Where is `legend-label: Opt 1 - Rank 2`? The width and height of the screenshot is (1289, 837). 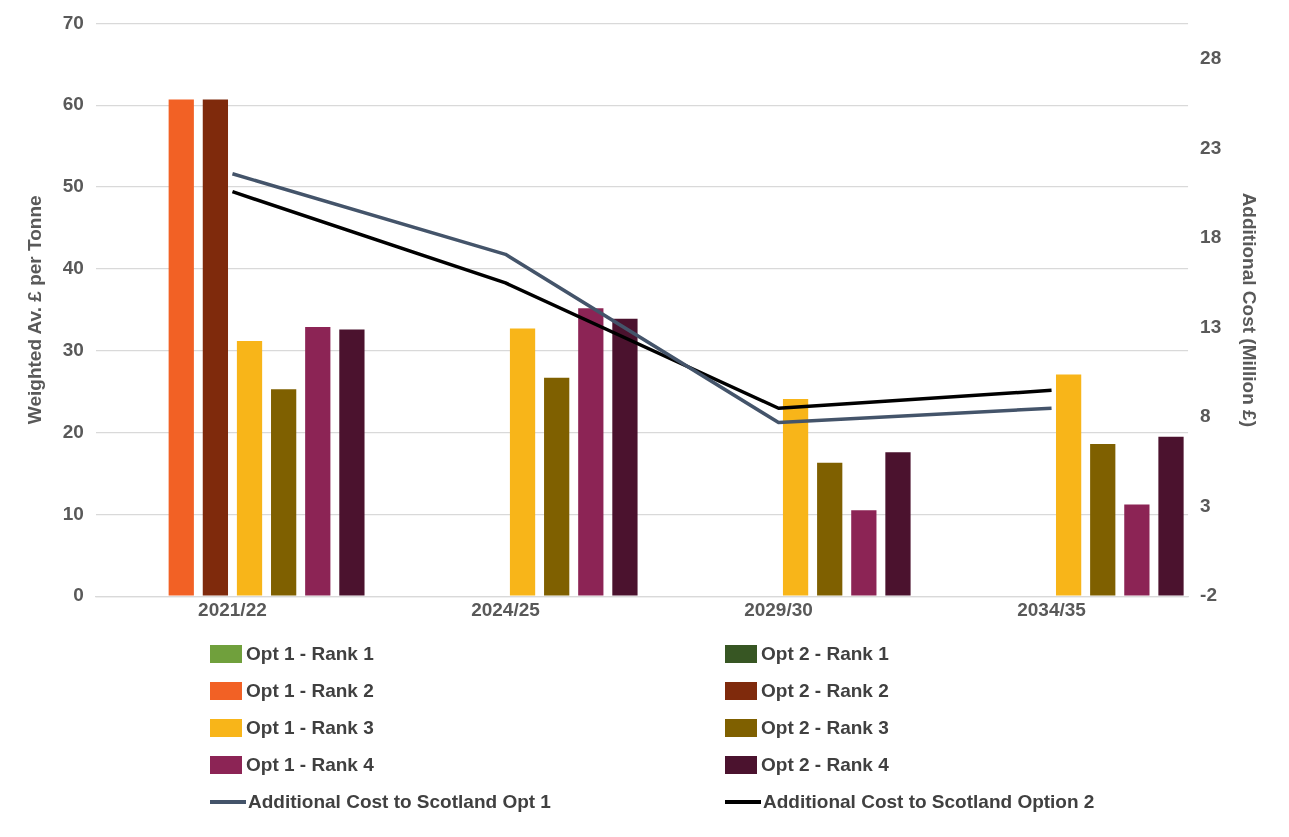 legend-label: Opt 1 - Rank 2 is located at coordinates (310, 691).